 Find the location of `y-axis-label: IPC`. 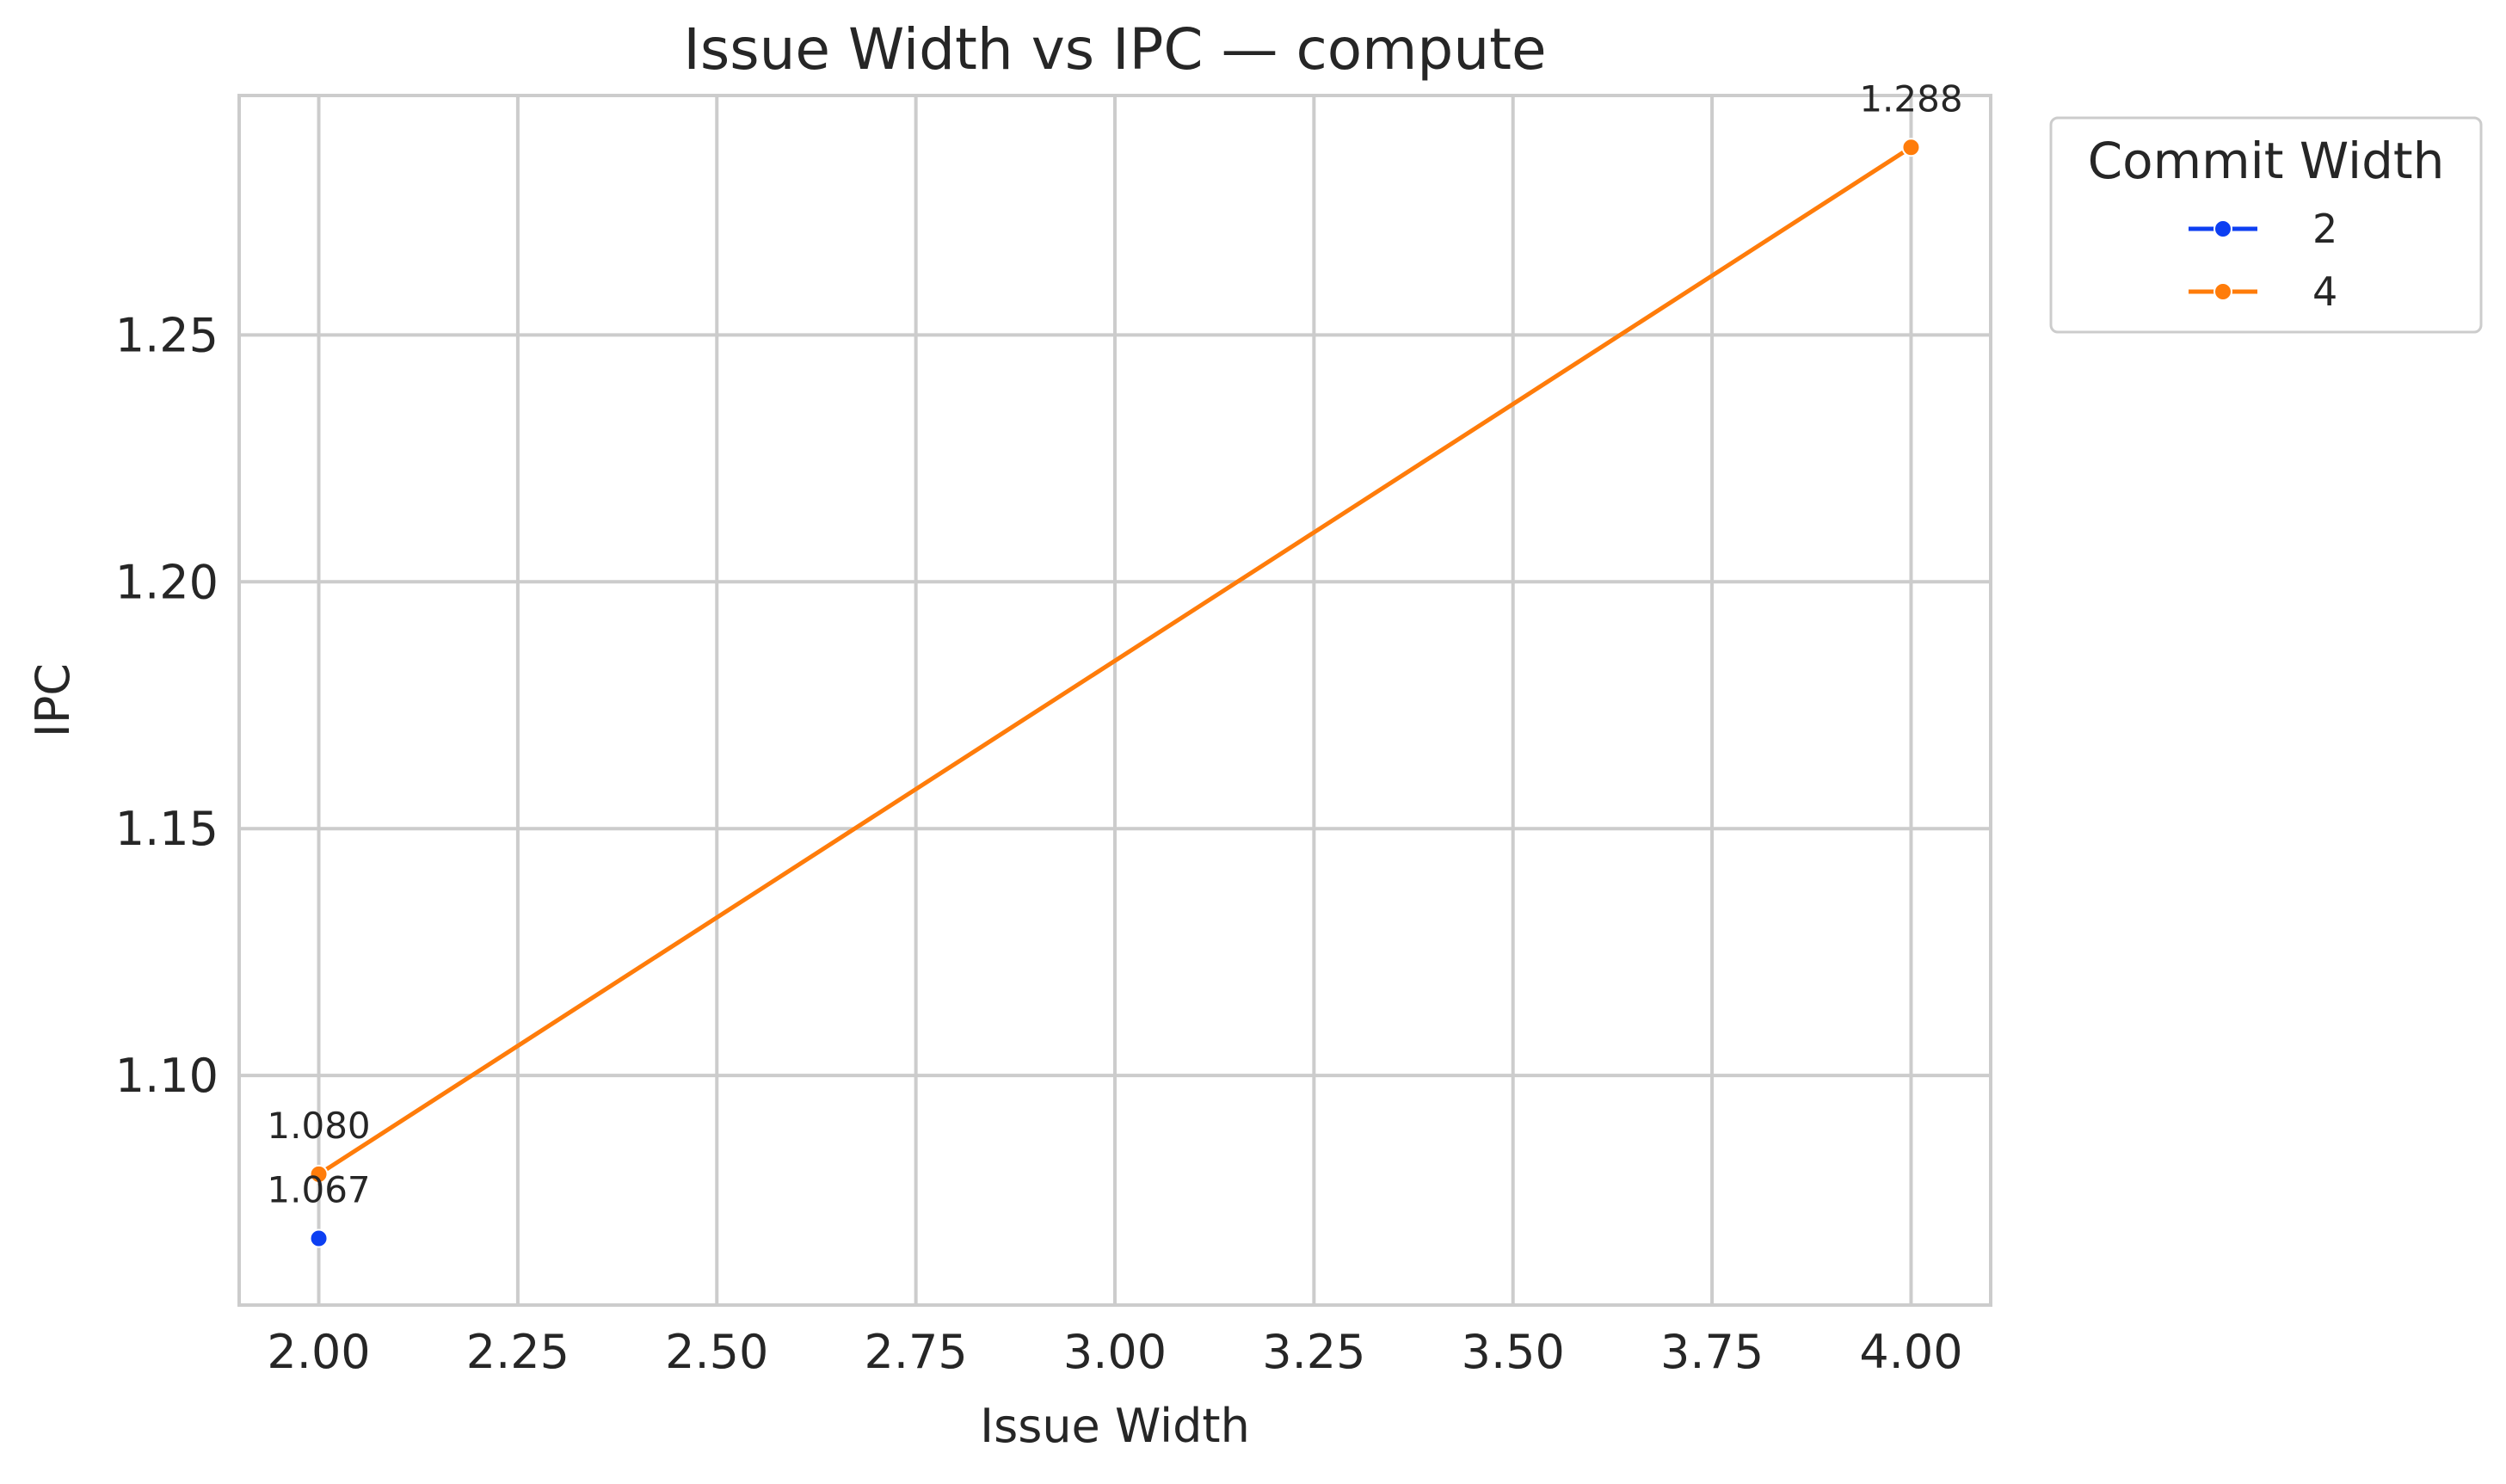

y-axis-label: IPC is located at coordinates (53, 700).